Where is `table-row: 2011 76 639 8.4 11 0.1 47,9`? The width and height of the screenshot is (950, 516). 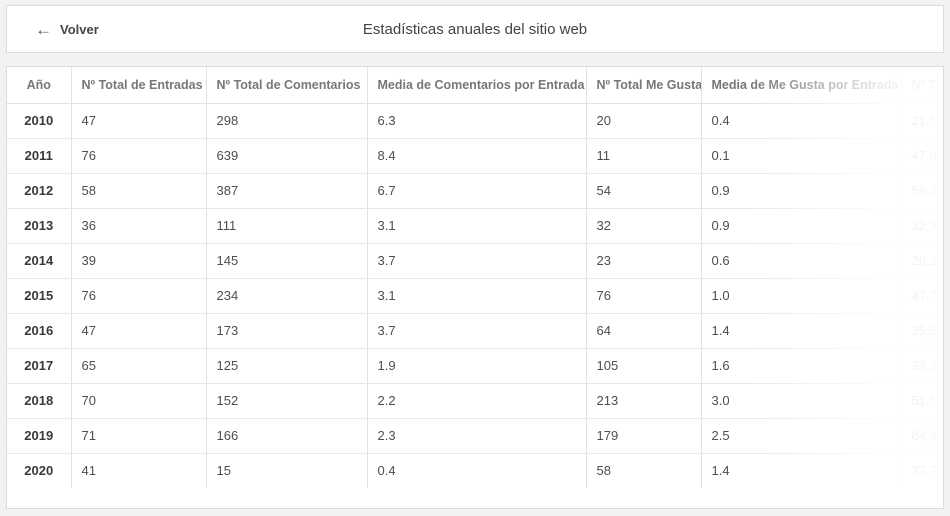
table-row: 2011 76 639 8.4 11 0.1 47,9 is located at coordinates (475, 156).